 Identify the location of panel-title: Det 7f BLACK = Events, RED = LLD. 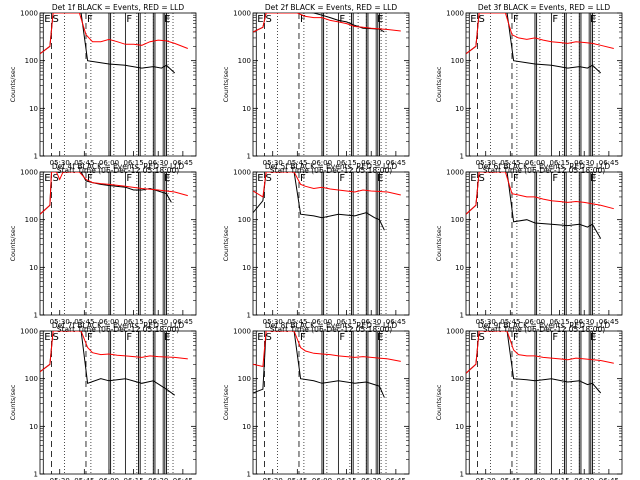
(118, 325).